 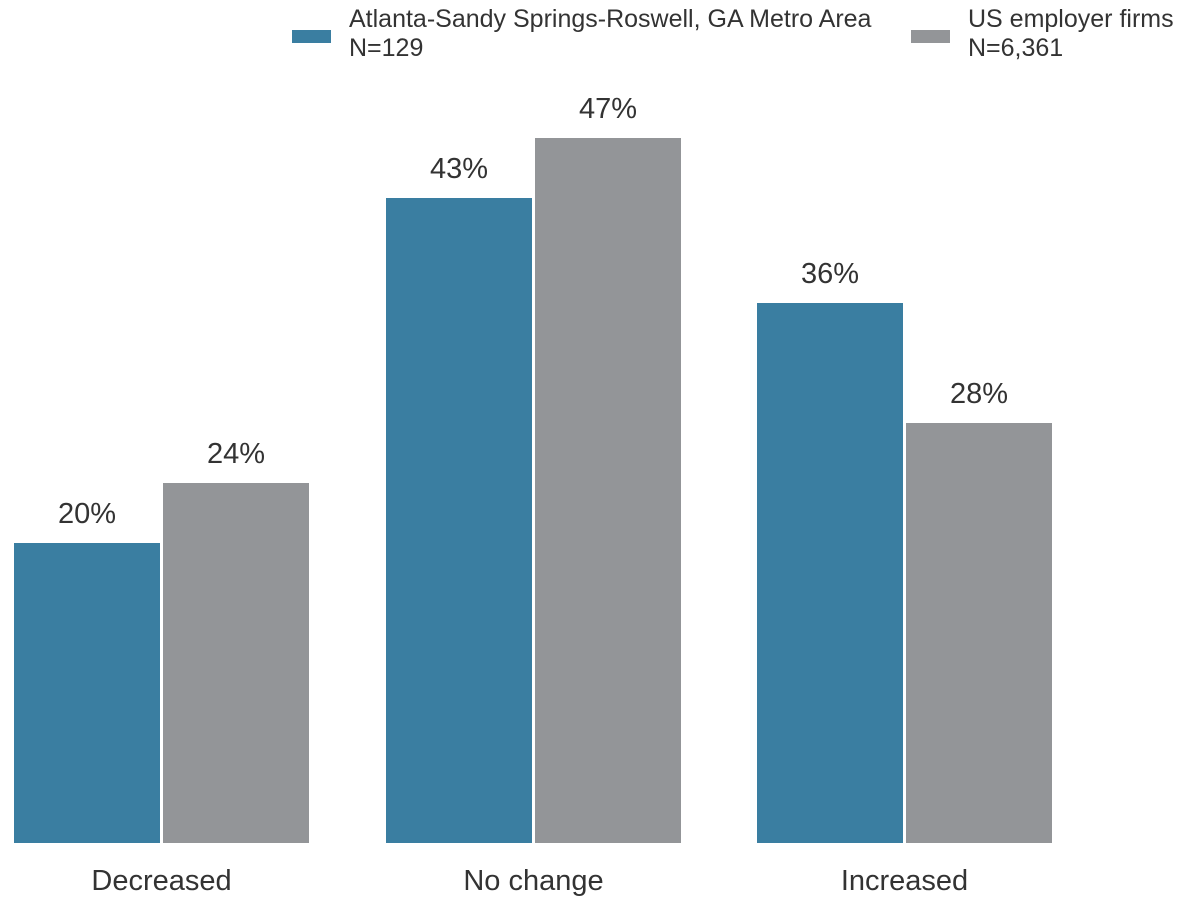 What do you see at coordinates (87, 514) in the screenshot?
I see `data-label-decreased-series-0: 20%` at bounding box center [87, 514].